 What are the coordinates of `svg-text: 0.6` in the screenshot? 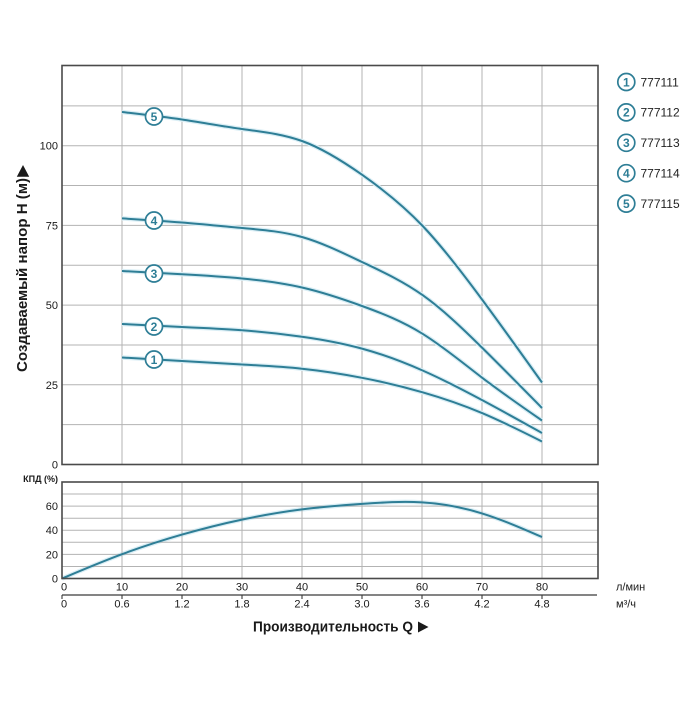 It's located at (121, 605).